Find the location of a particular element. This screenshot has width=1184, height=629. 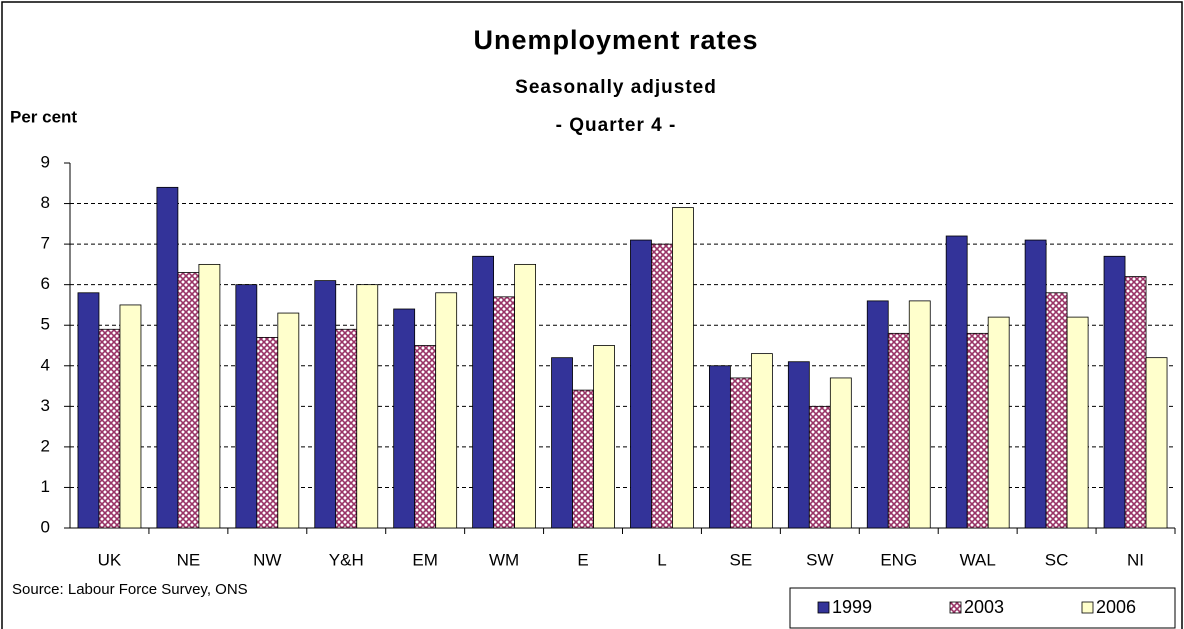

x-tick-label: E is located at coordinates (582, 559).